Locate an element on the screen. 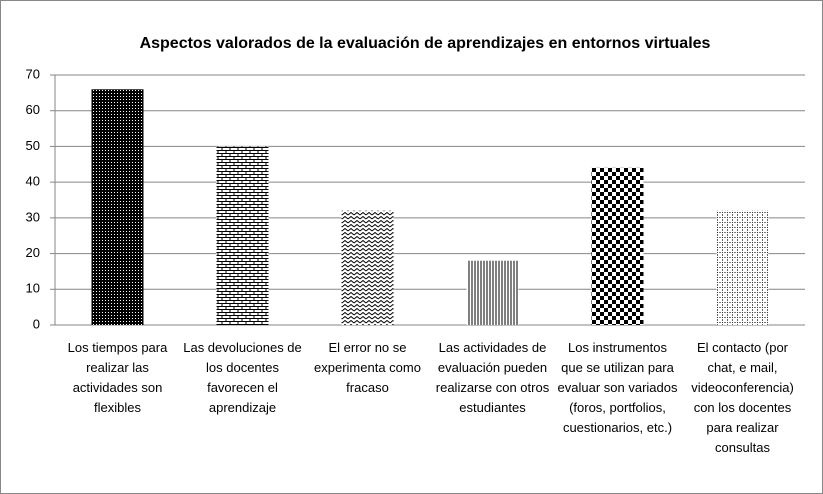  y-tick-label: 50 is located at coordinates (33, 145).